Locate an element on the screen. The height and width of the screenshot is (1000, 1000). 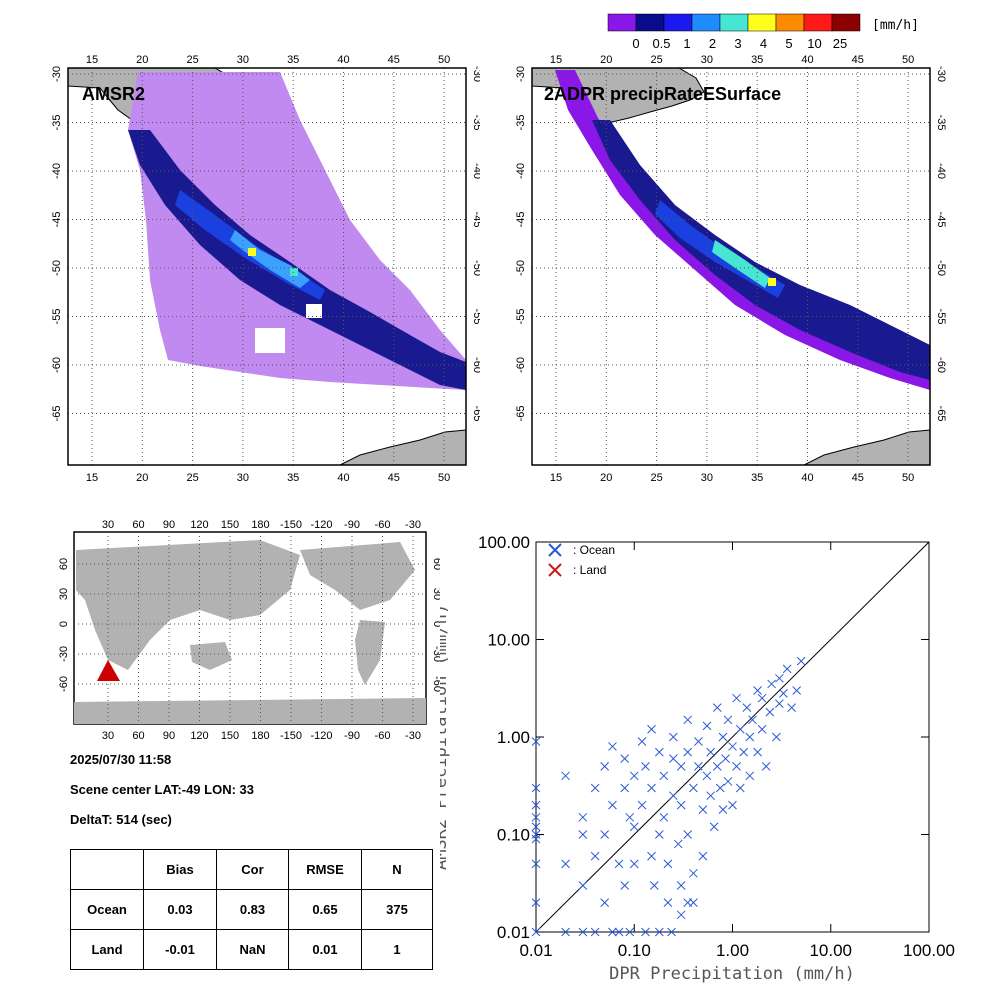
dpr-title: 2ADPR precipRateESurface is located at coordinates (662, 94).